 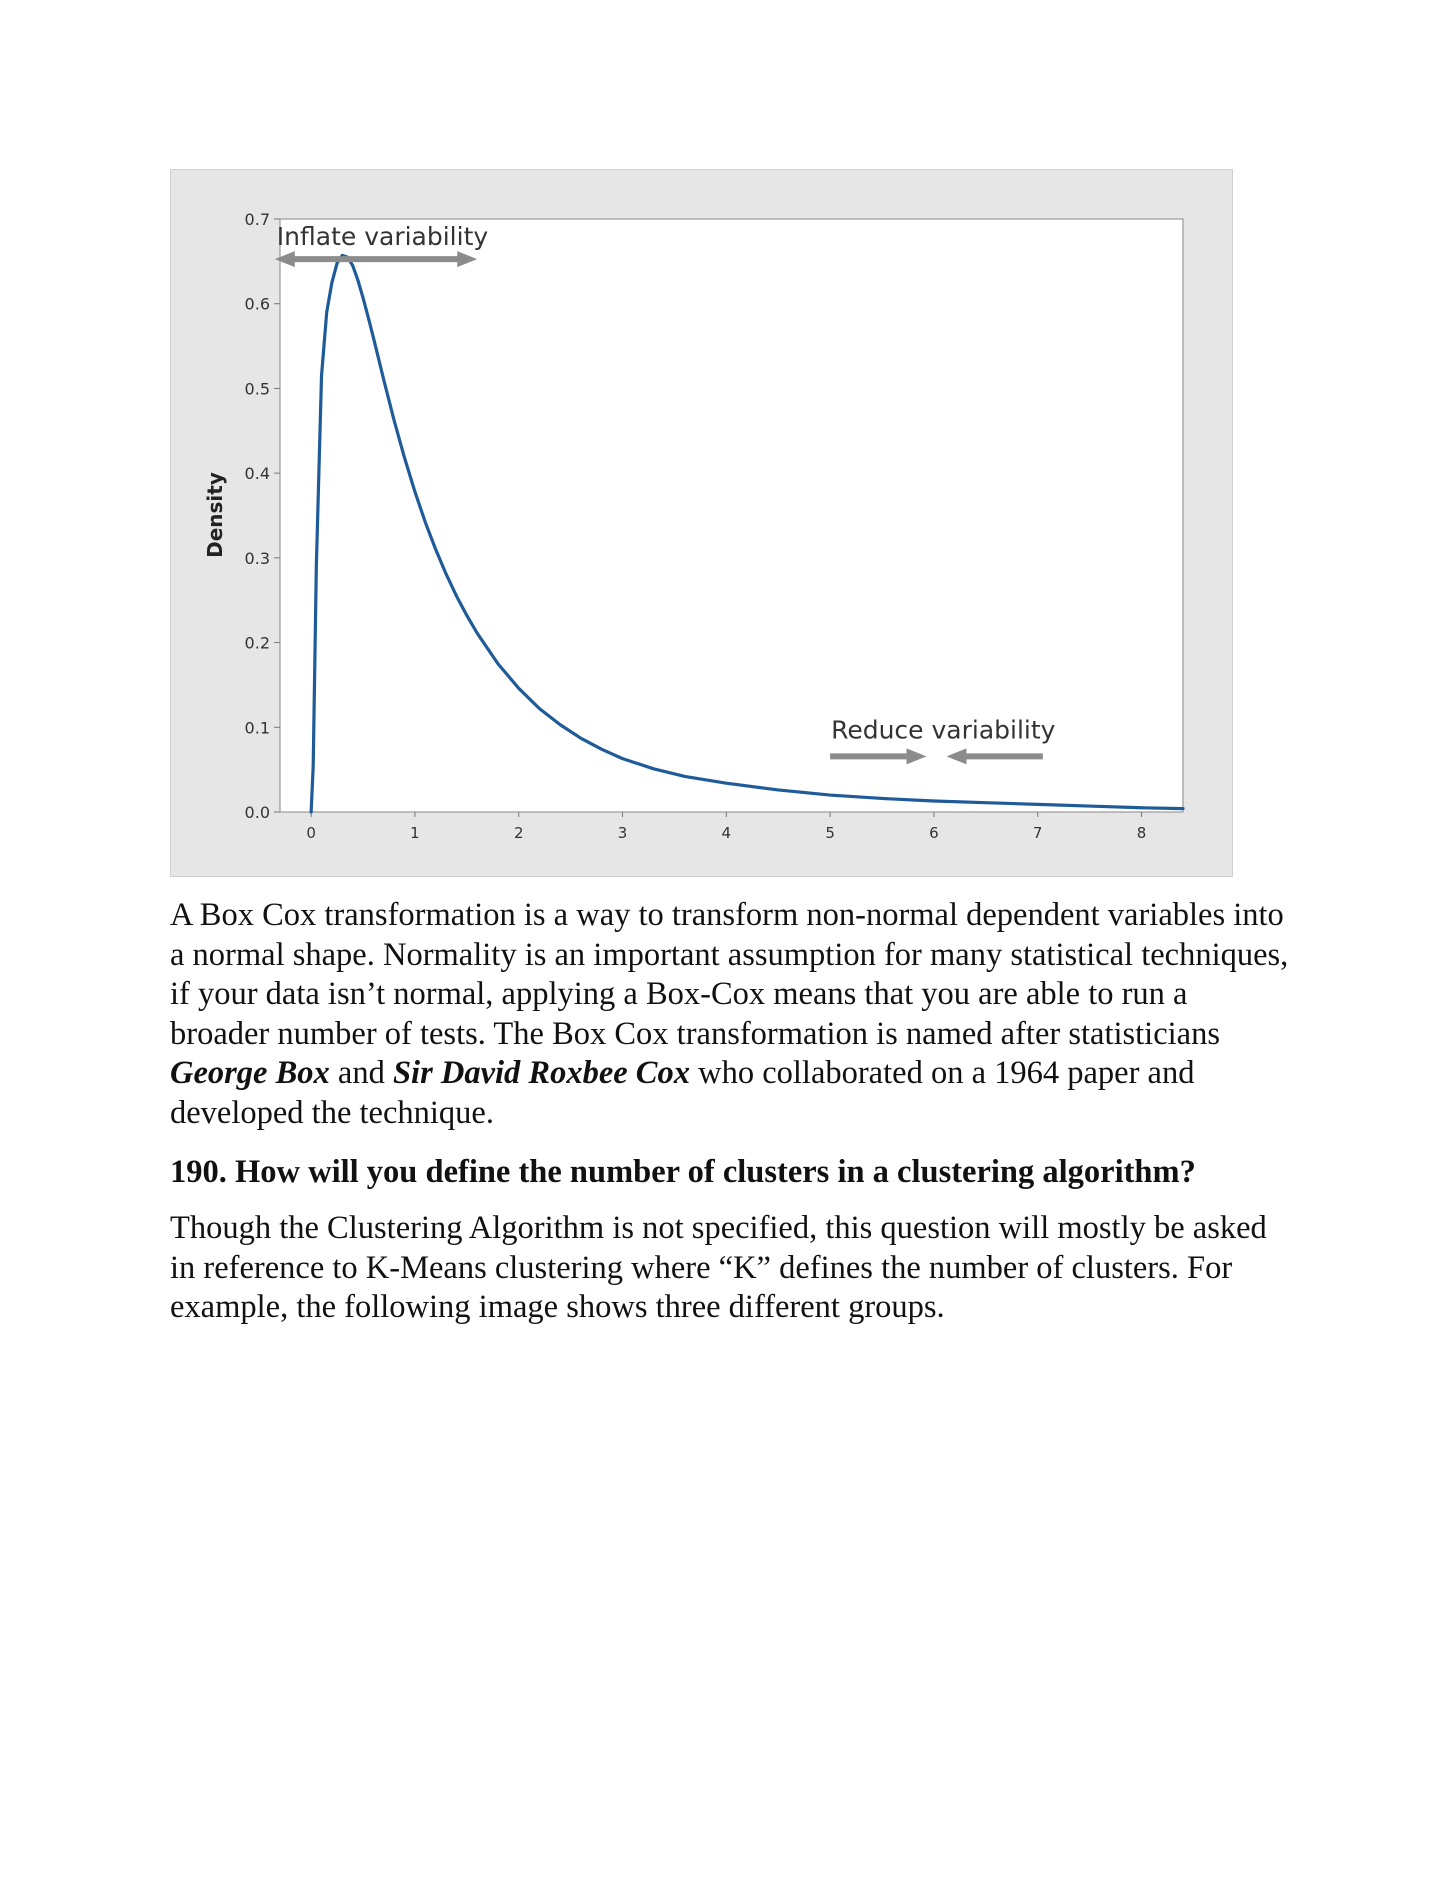 What do you see at coordinates (257, 219) in the screenshot?
I see `y-tick-label: 0.7` at bounding box center [257, 219].